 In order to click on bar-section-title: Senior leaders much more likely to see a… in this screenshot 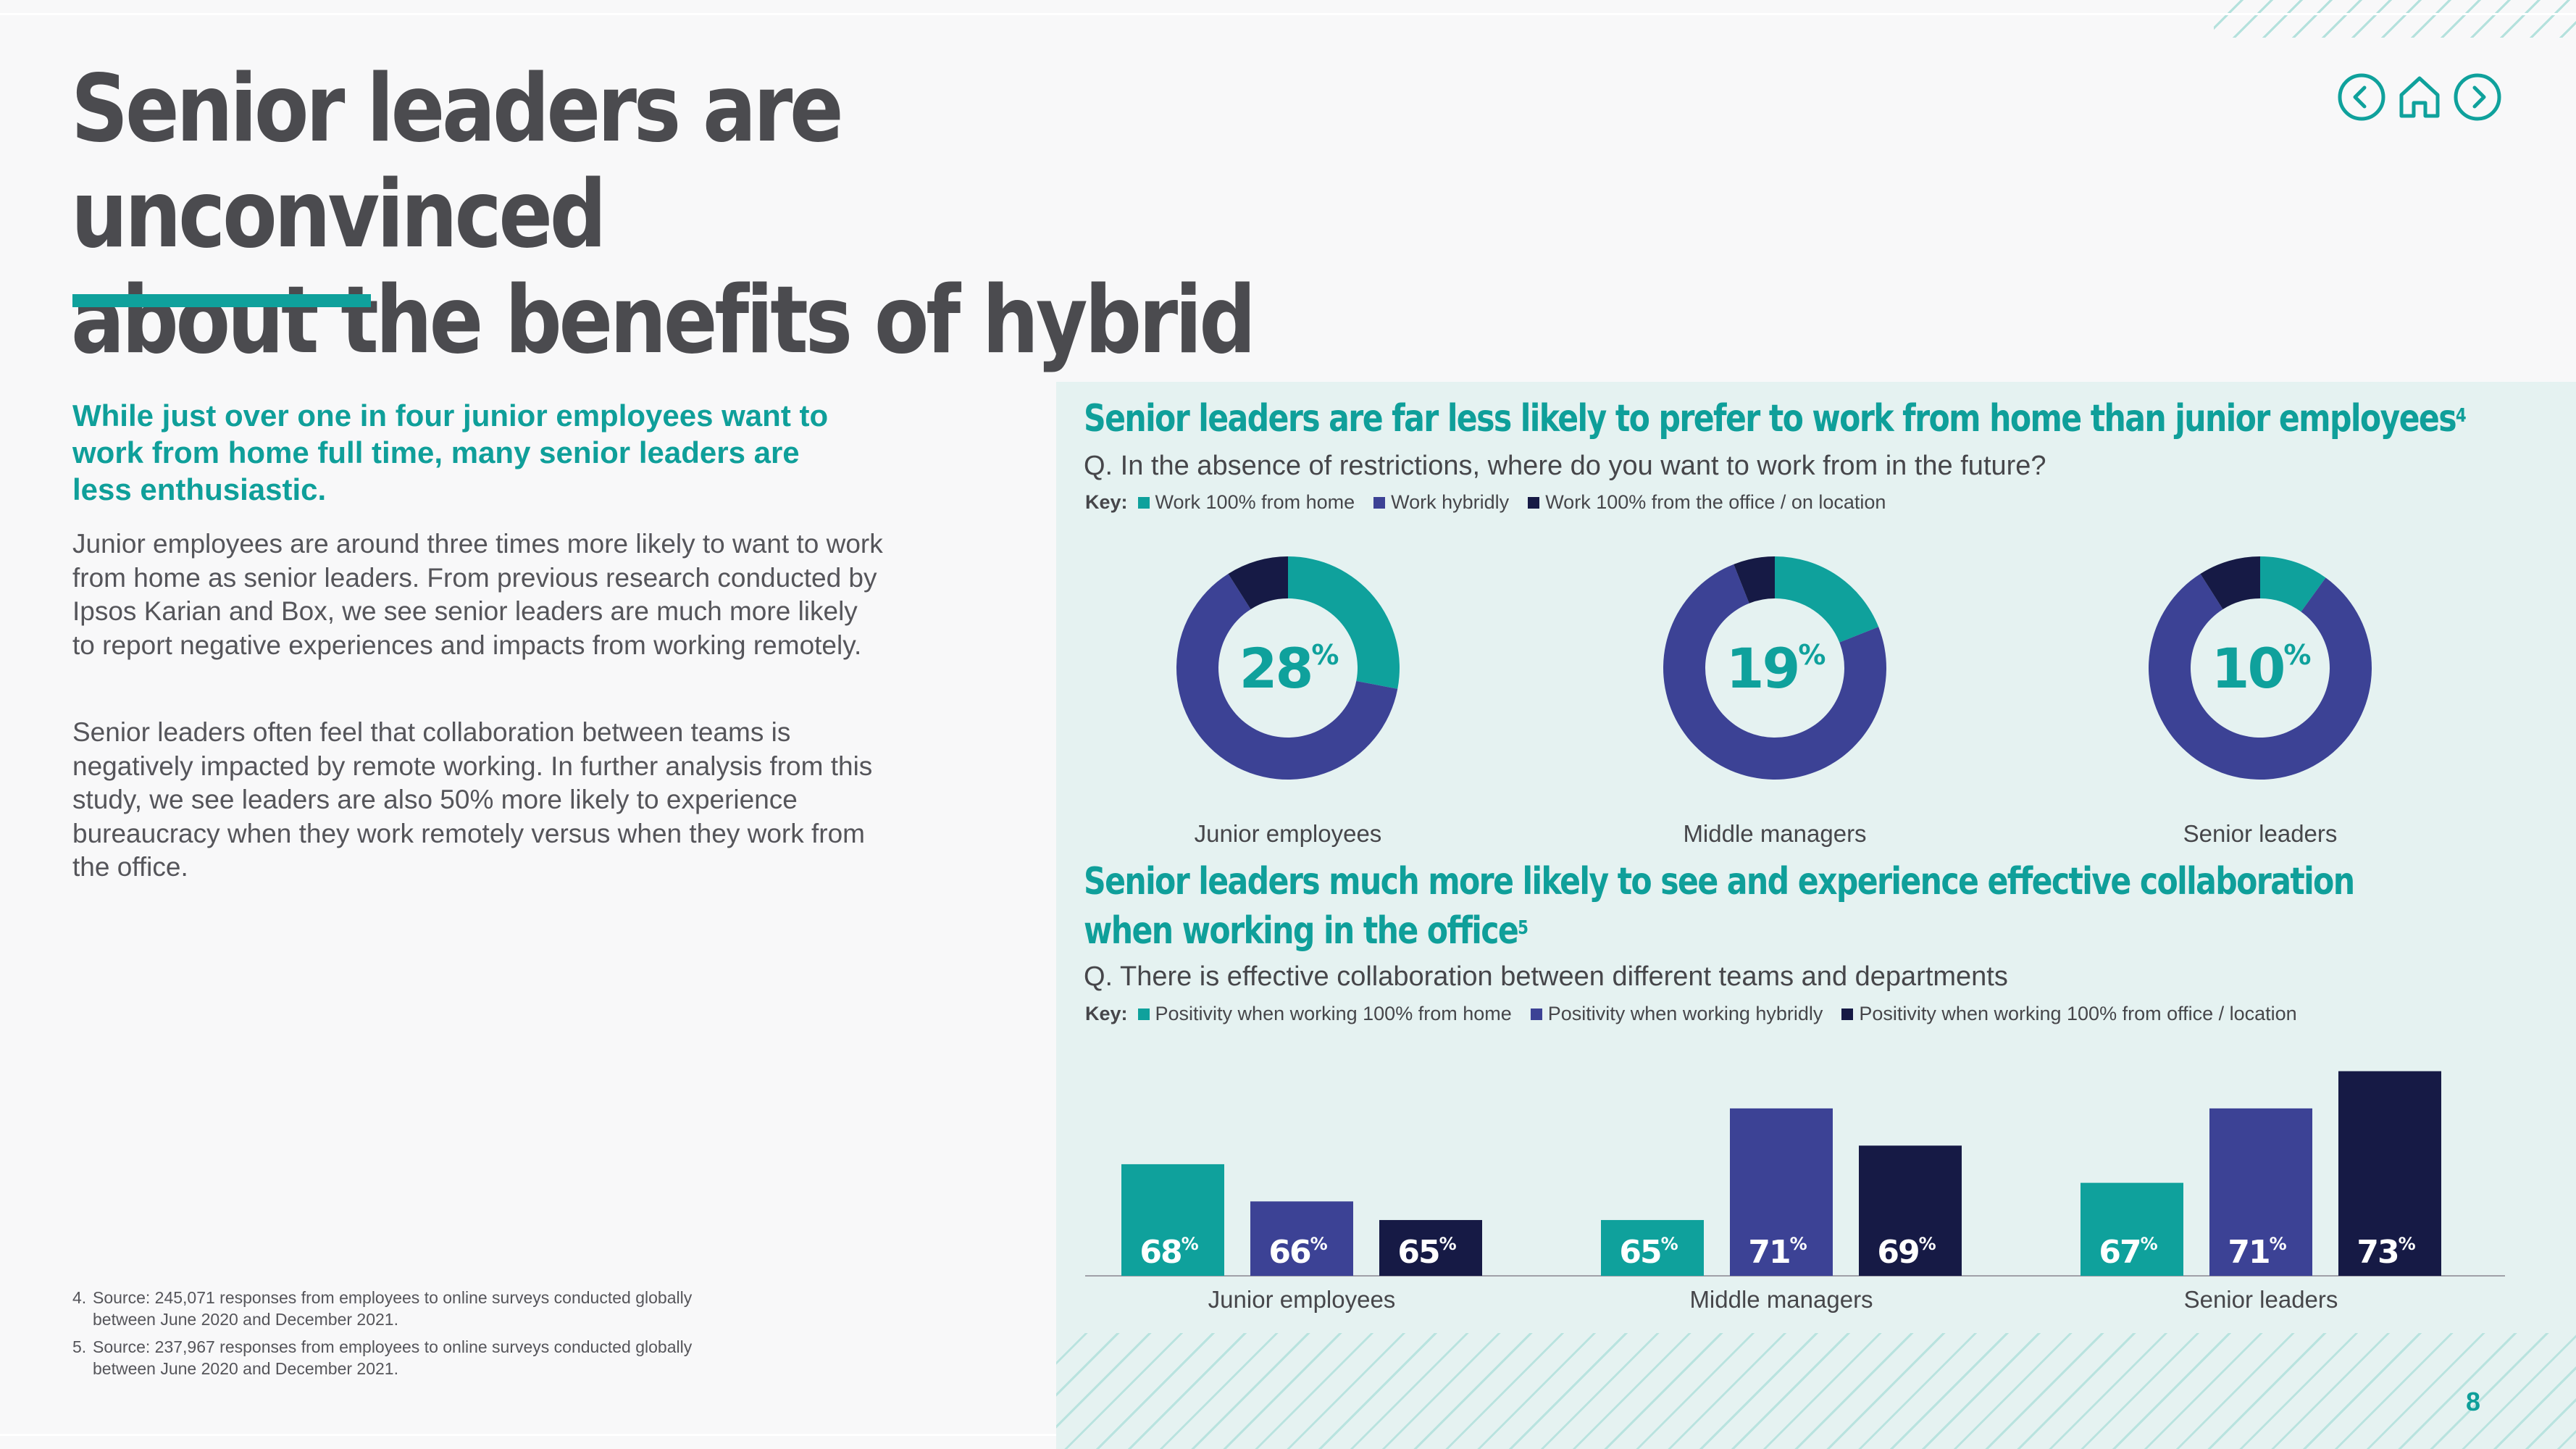, I will do `click(1719, 907)`.